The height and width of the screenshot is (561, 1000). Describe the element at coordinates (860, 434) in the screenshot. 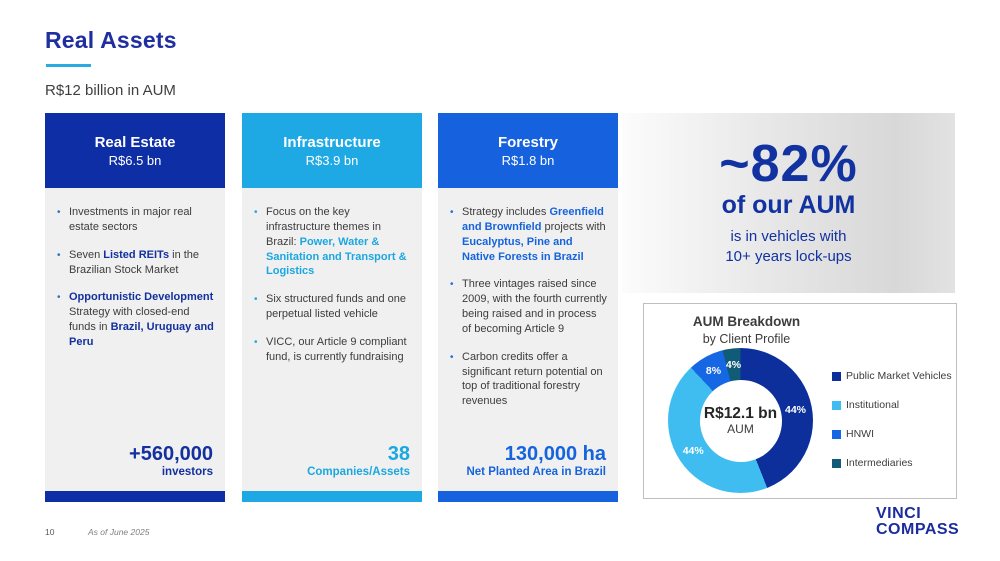

I see `legend-label: HNWI` at that location.